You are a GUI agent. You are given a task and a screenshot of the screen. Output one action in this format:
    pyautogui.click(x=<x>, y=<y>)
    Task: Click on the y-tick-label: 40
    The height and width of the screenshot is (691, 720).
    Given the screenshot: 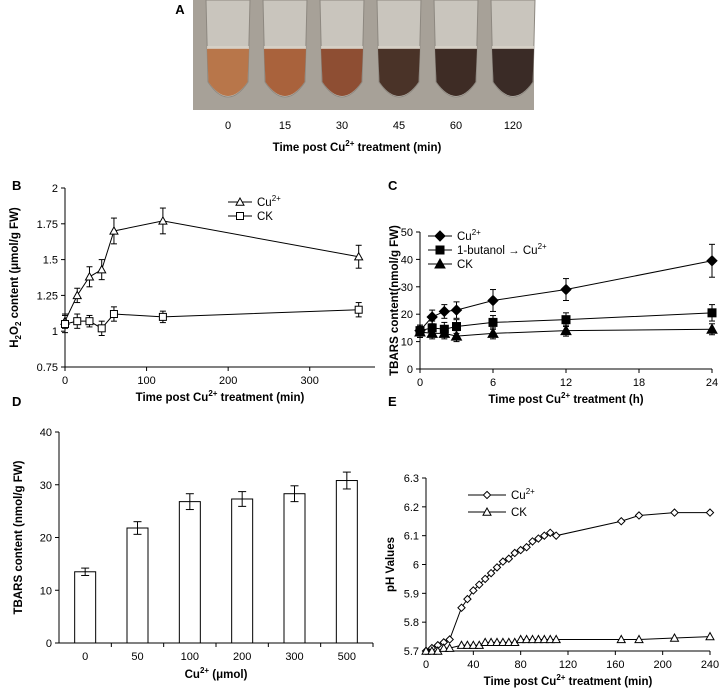 What is the action you would take?
    pyautogui.click(x=407, y=260)
    